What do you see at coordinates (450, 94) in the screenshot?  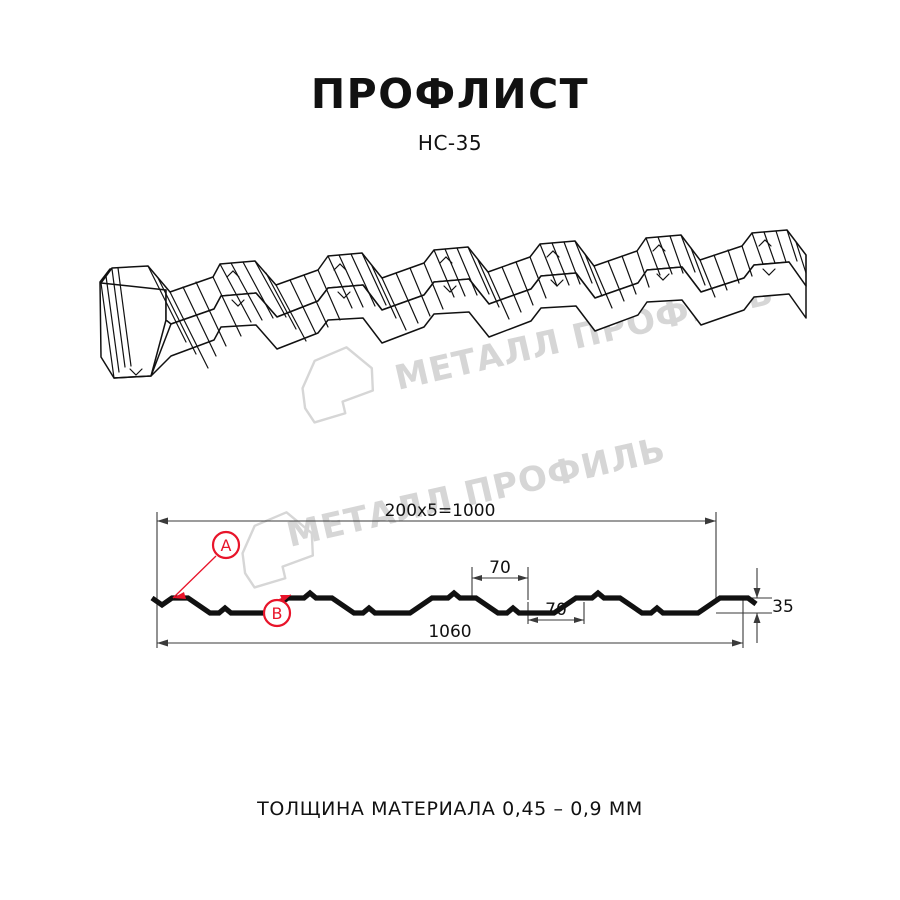 I see `page-title: ПРОФЛИСТ` at bounding box center [450, 94].